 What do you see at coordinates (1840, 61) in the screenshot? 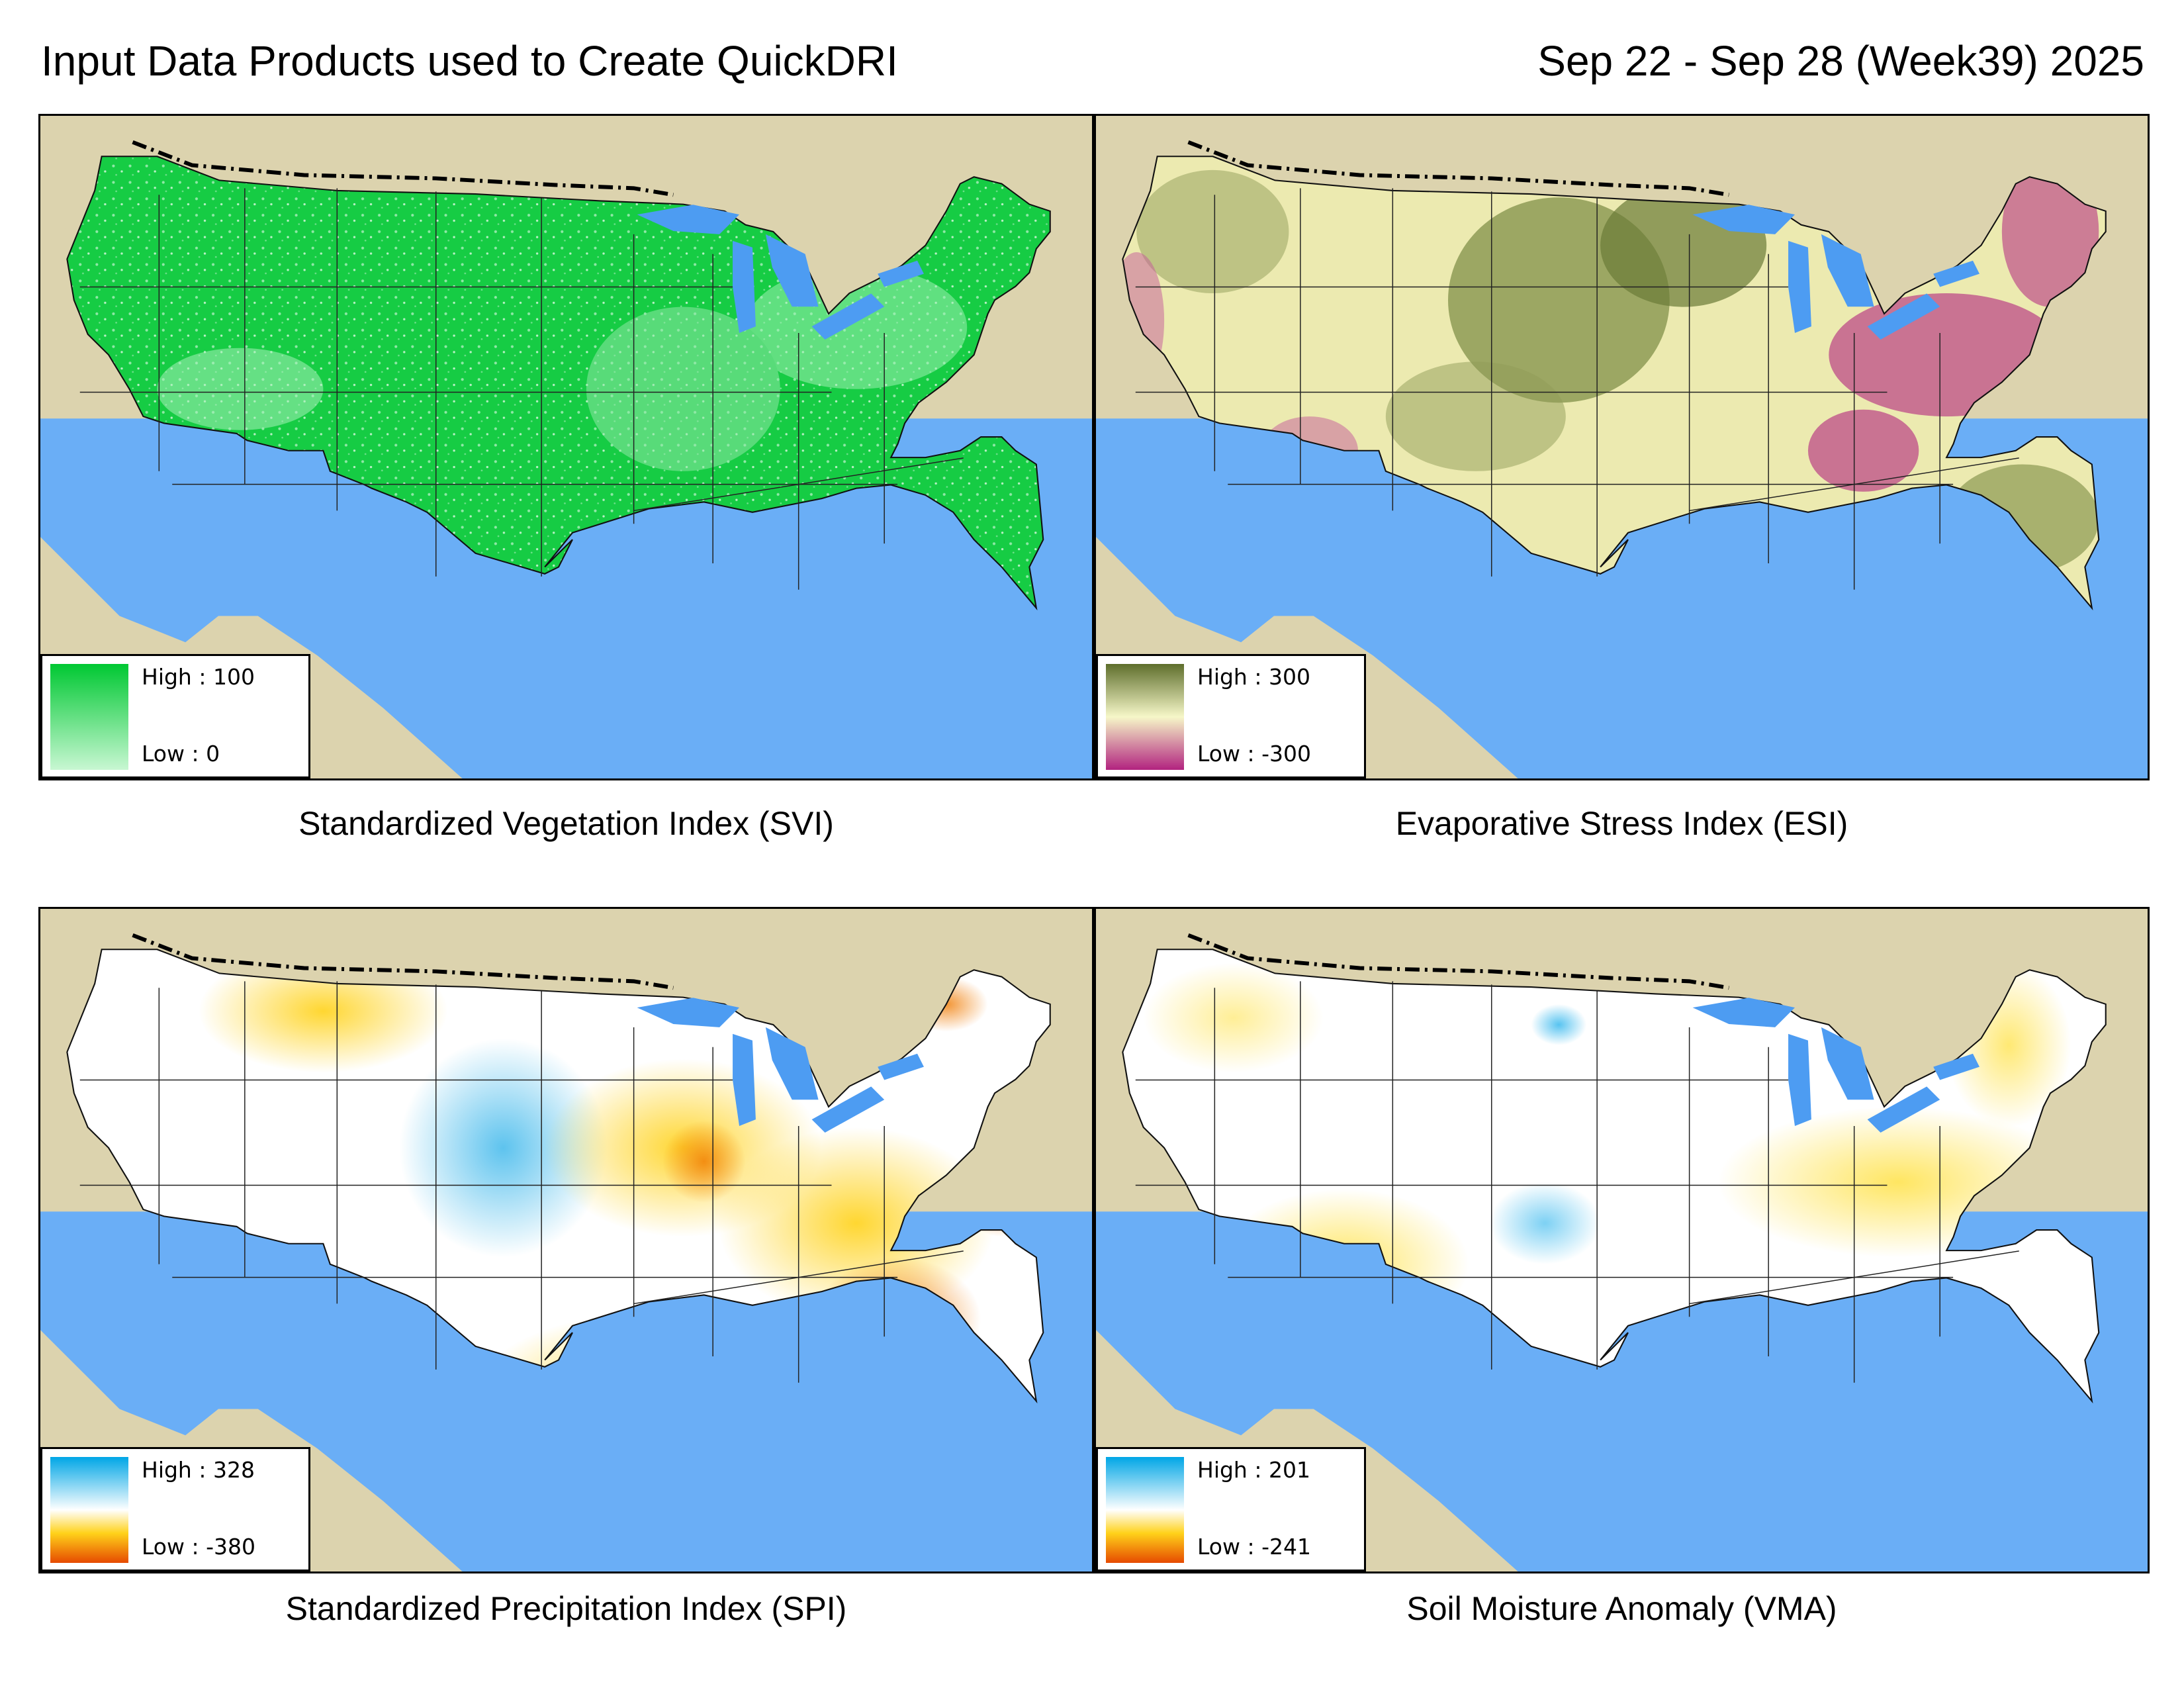
I see `date-range: Sep 22 - Sep 28 (Week39) 2025` at bounding box center [1840, 61].